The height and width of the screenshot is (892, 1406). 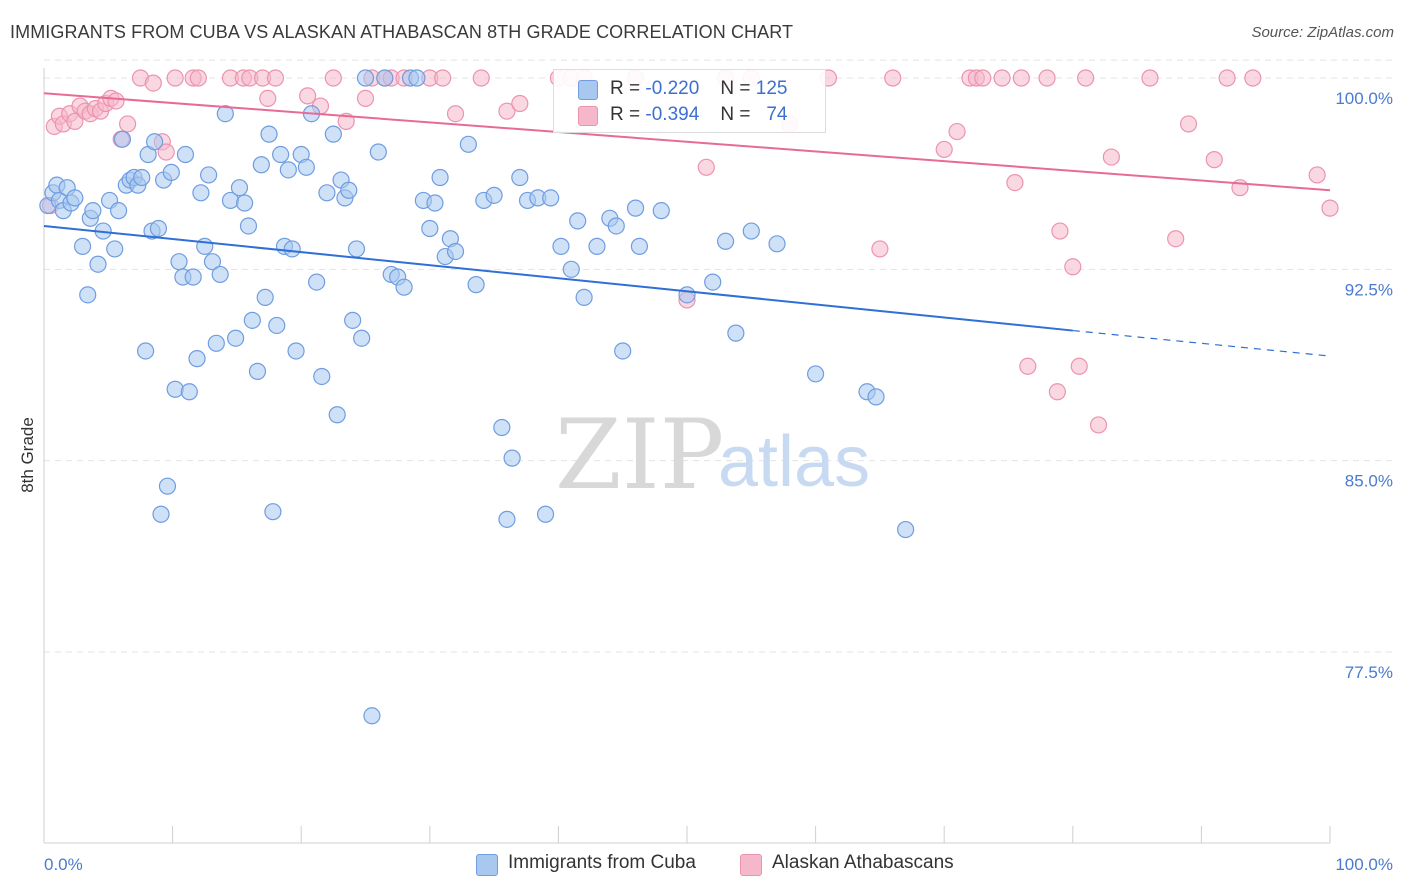 I want to click on legend-label-cuba: Immigrants from Cuba, so click(x=602, y=862).